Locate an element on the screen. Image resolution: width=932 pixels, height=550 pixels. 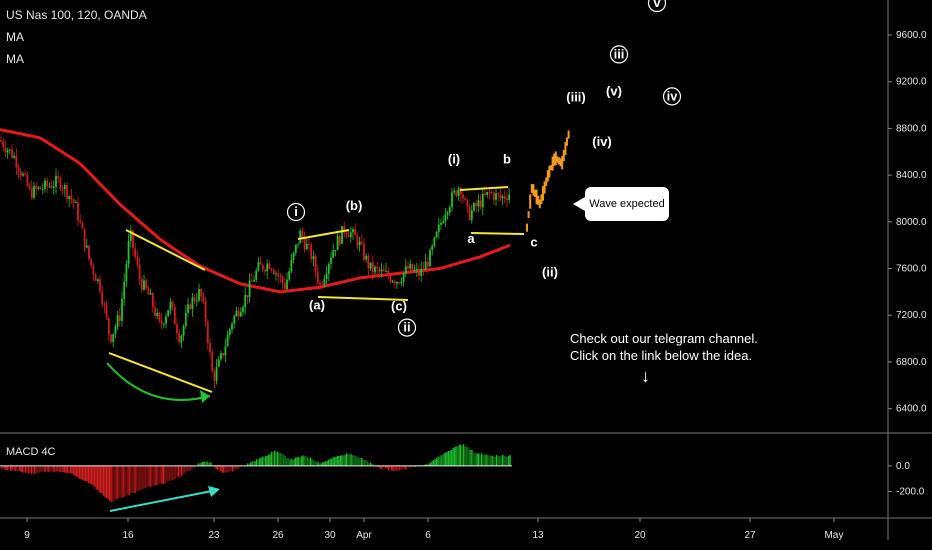
y-tick-label: 6800.0 is located at coordinates (911, 362).